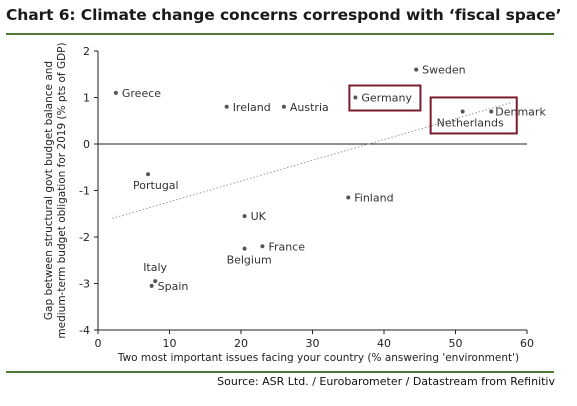 The image size is (577, 406). What do you see at coordinates (373, 197) in the screenshot?
I see `point-label-finland: Finland` at bounding box center [373, 197].